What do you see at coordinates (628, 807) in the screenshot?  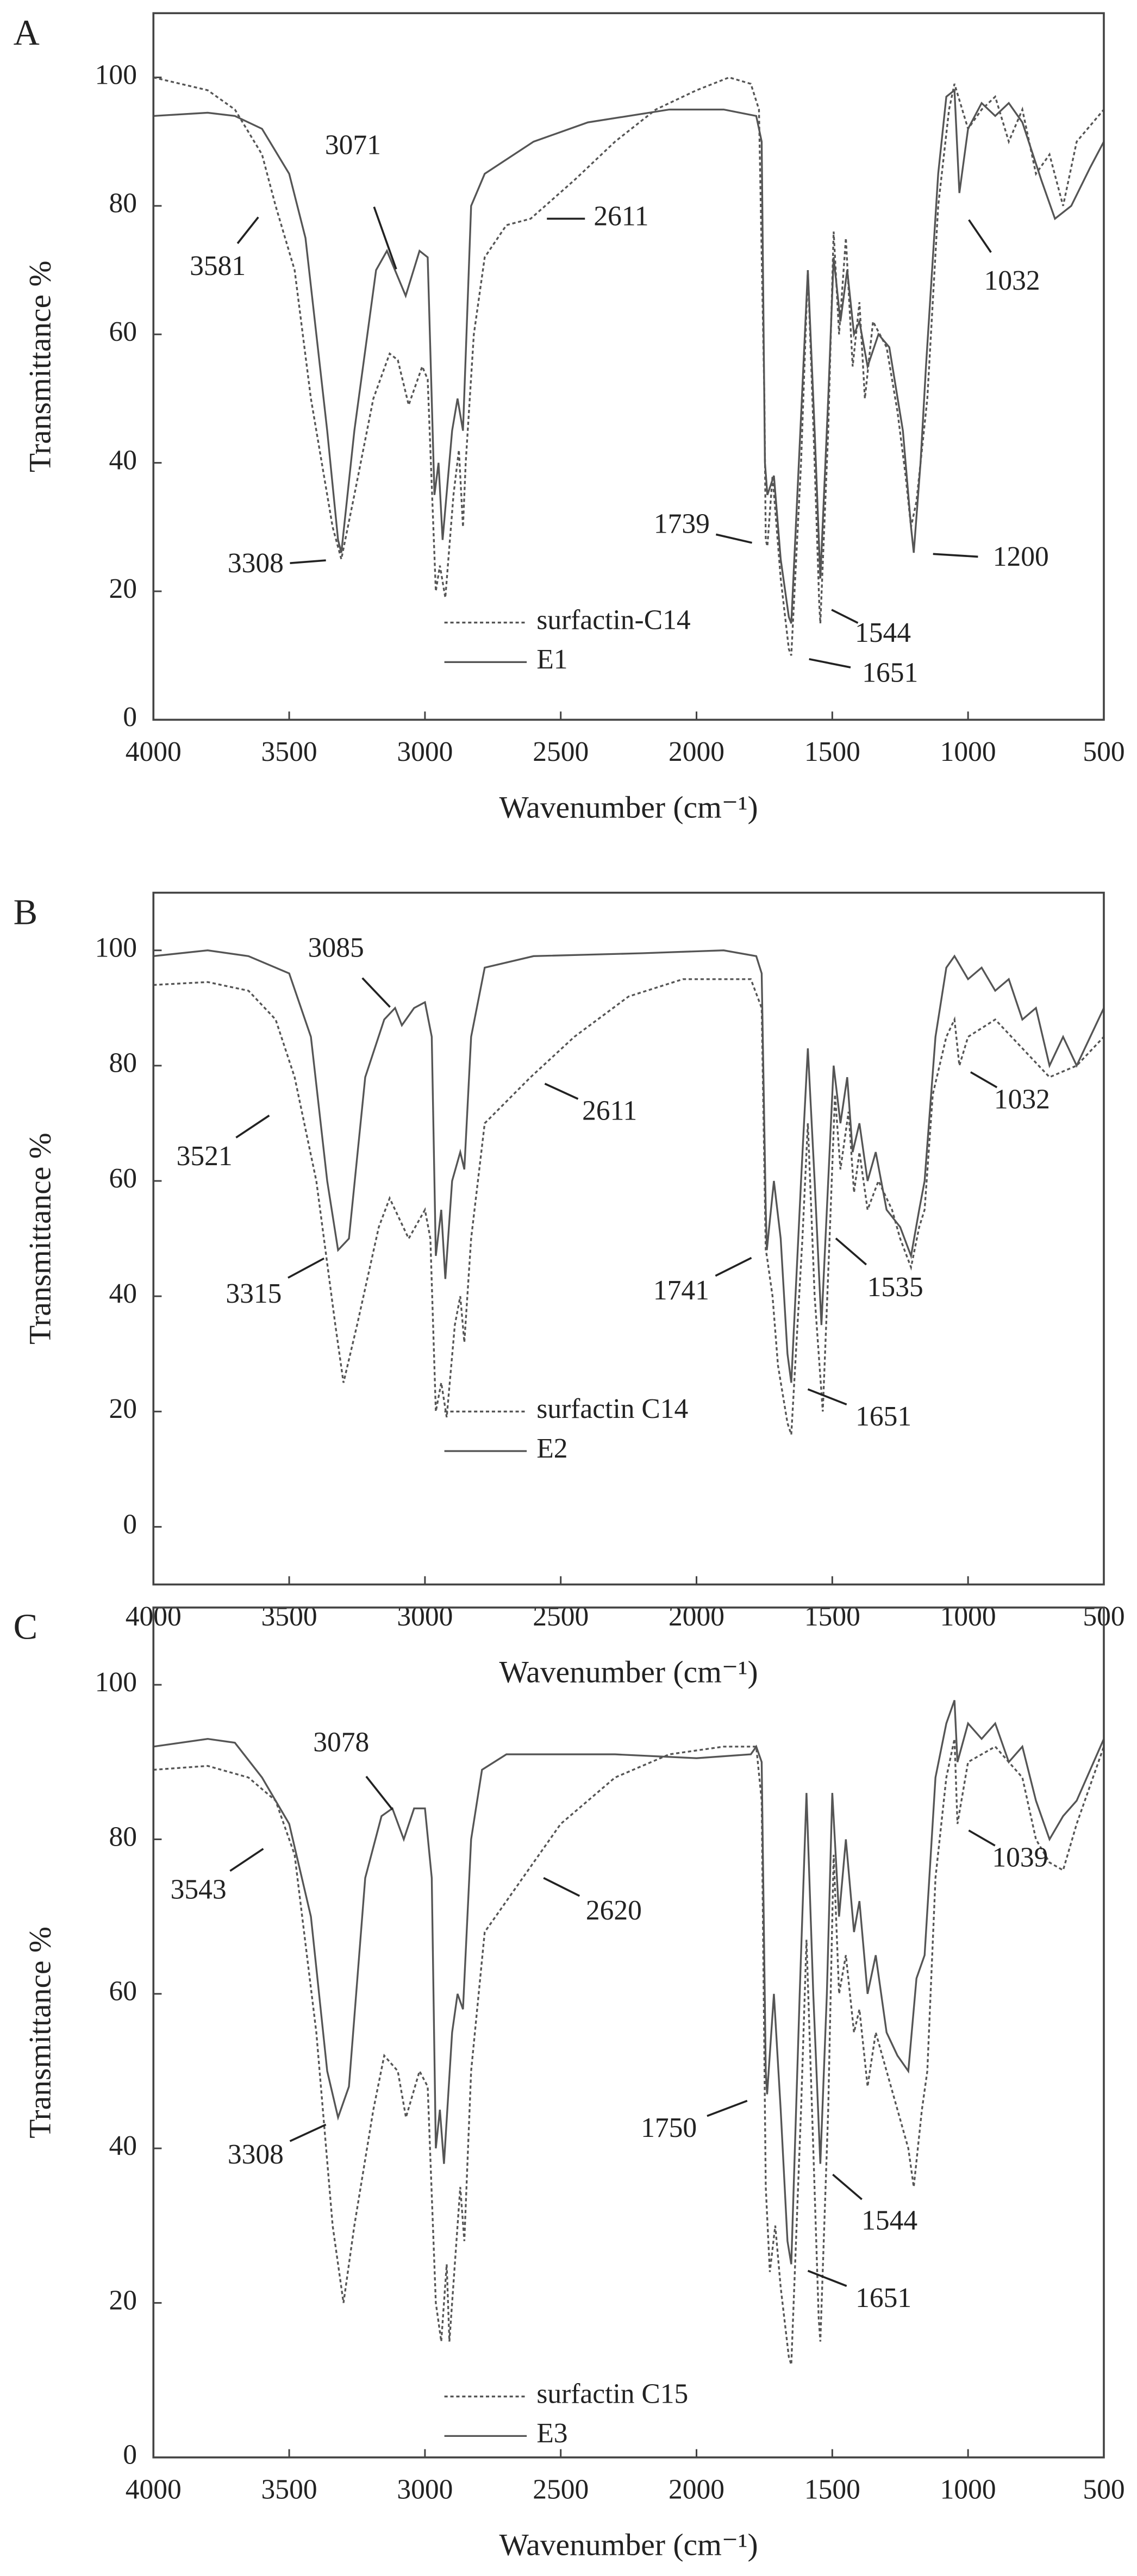 I see `x-axis-label: Wavenumber (cm⁻¹)` at bounding box center [628, 807].